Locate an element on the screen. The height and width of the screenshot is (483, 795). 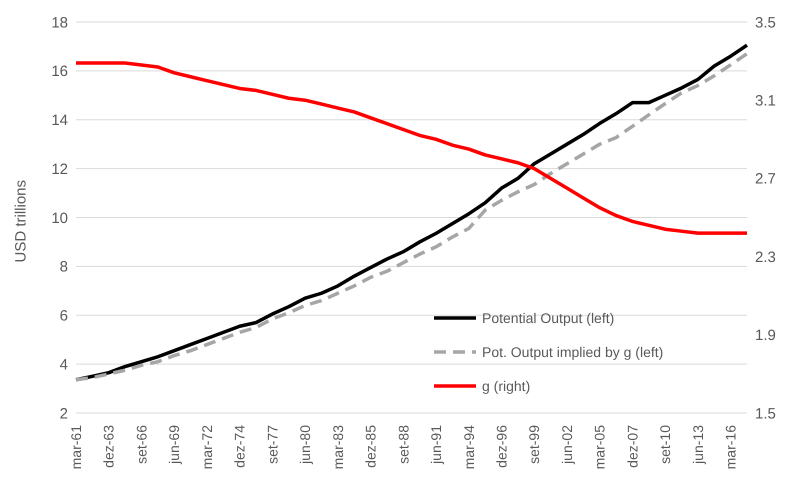
x-tick-label: jun-13 is located at coordinates (698, 444).